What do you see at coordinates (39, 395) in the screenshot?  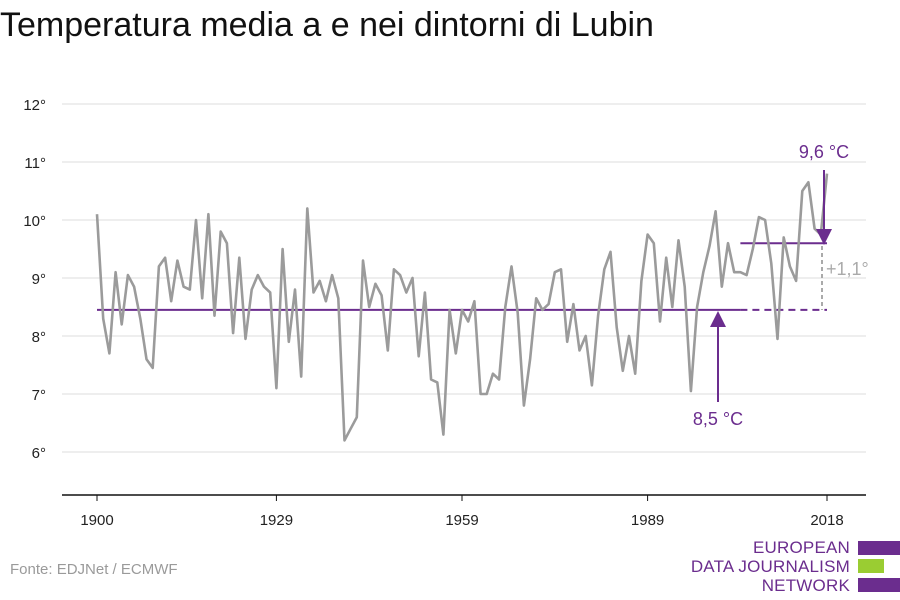 I see `y-tick-label: 7°` at bounding box center [39, 395].